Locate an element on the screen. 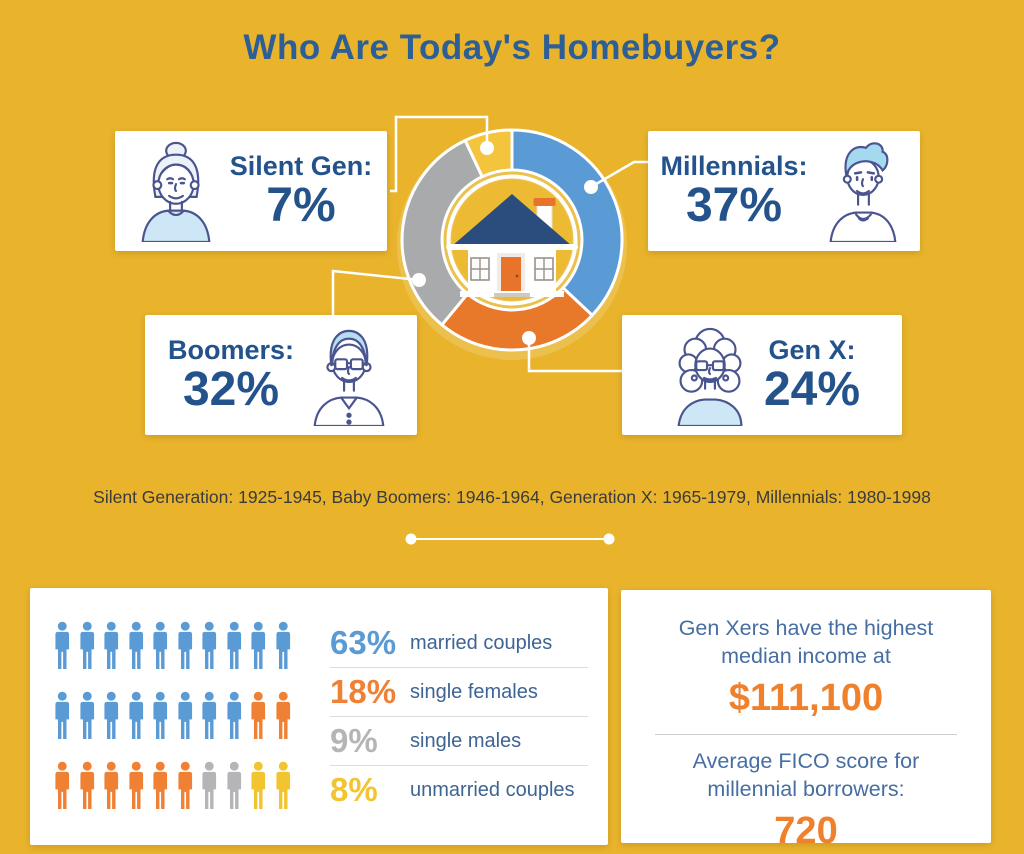 This screenshot has height=854, width=1024. door-knob is located at coordinates (517, 276).